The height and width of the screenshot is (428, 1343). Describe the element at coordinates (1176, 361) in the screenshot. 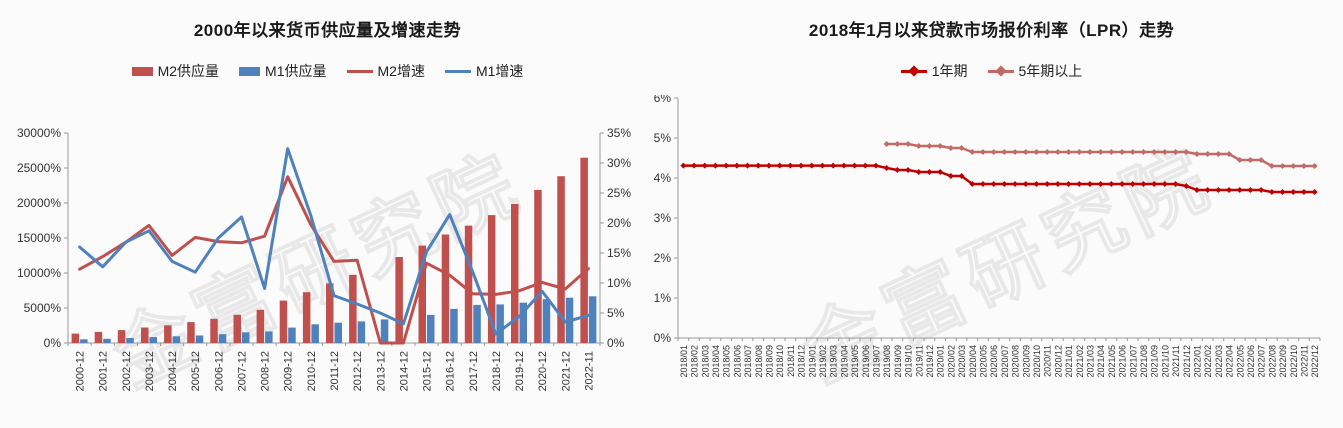

I see `svg-text: 2021/11` at that location.